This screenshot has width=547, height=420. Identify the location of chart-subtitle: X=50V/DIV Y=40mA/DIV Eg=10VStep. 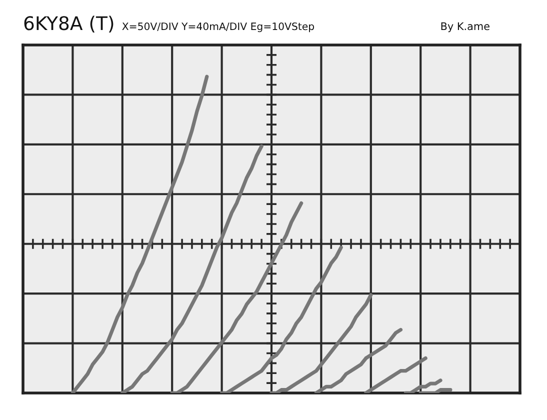
(218, 27).